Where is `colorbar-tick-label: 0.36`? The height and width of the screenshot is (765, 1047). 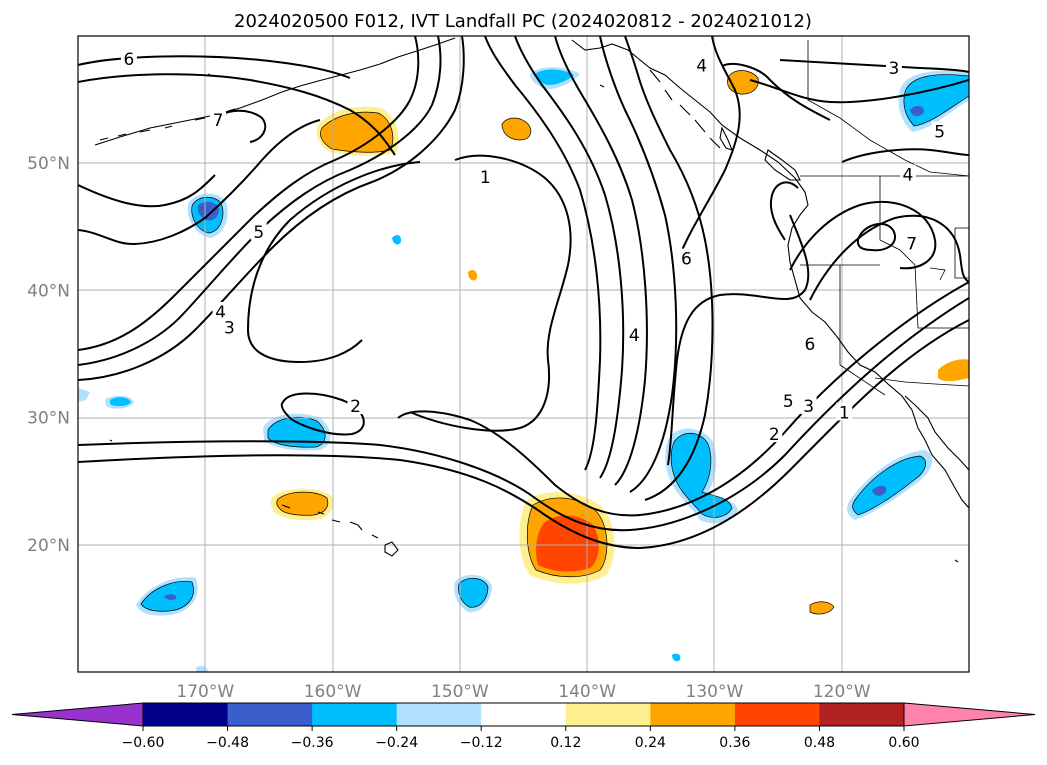 colorbar-tick-label: 0.36 is located at coordinates (734, 743).